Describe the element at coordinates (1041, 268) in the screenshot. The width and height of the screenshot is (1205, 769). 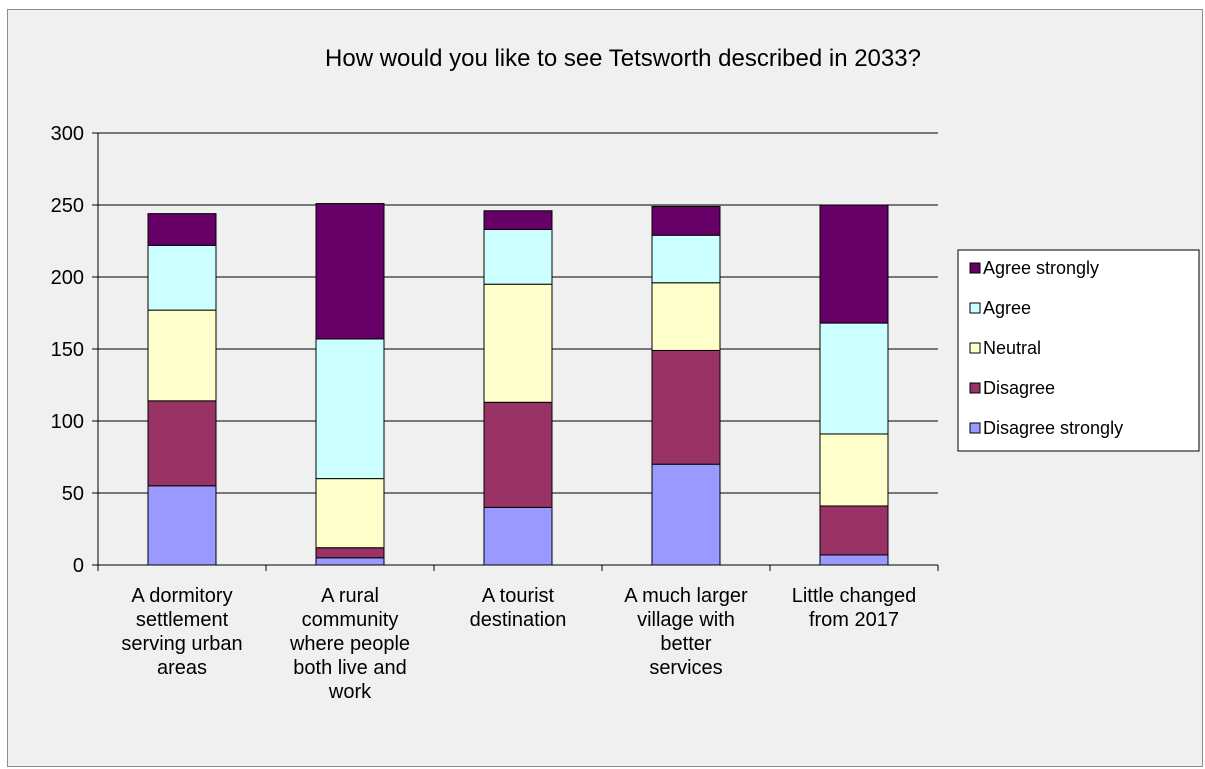
I see `legend-label: Agree strongly` at that location.